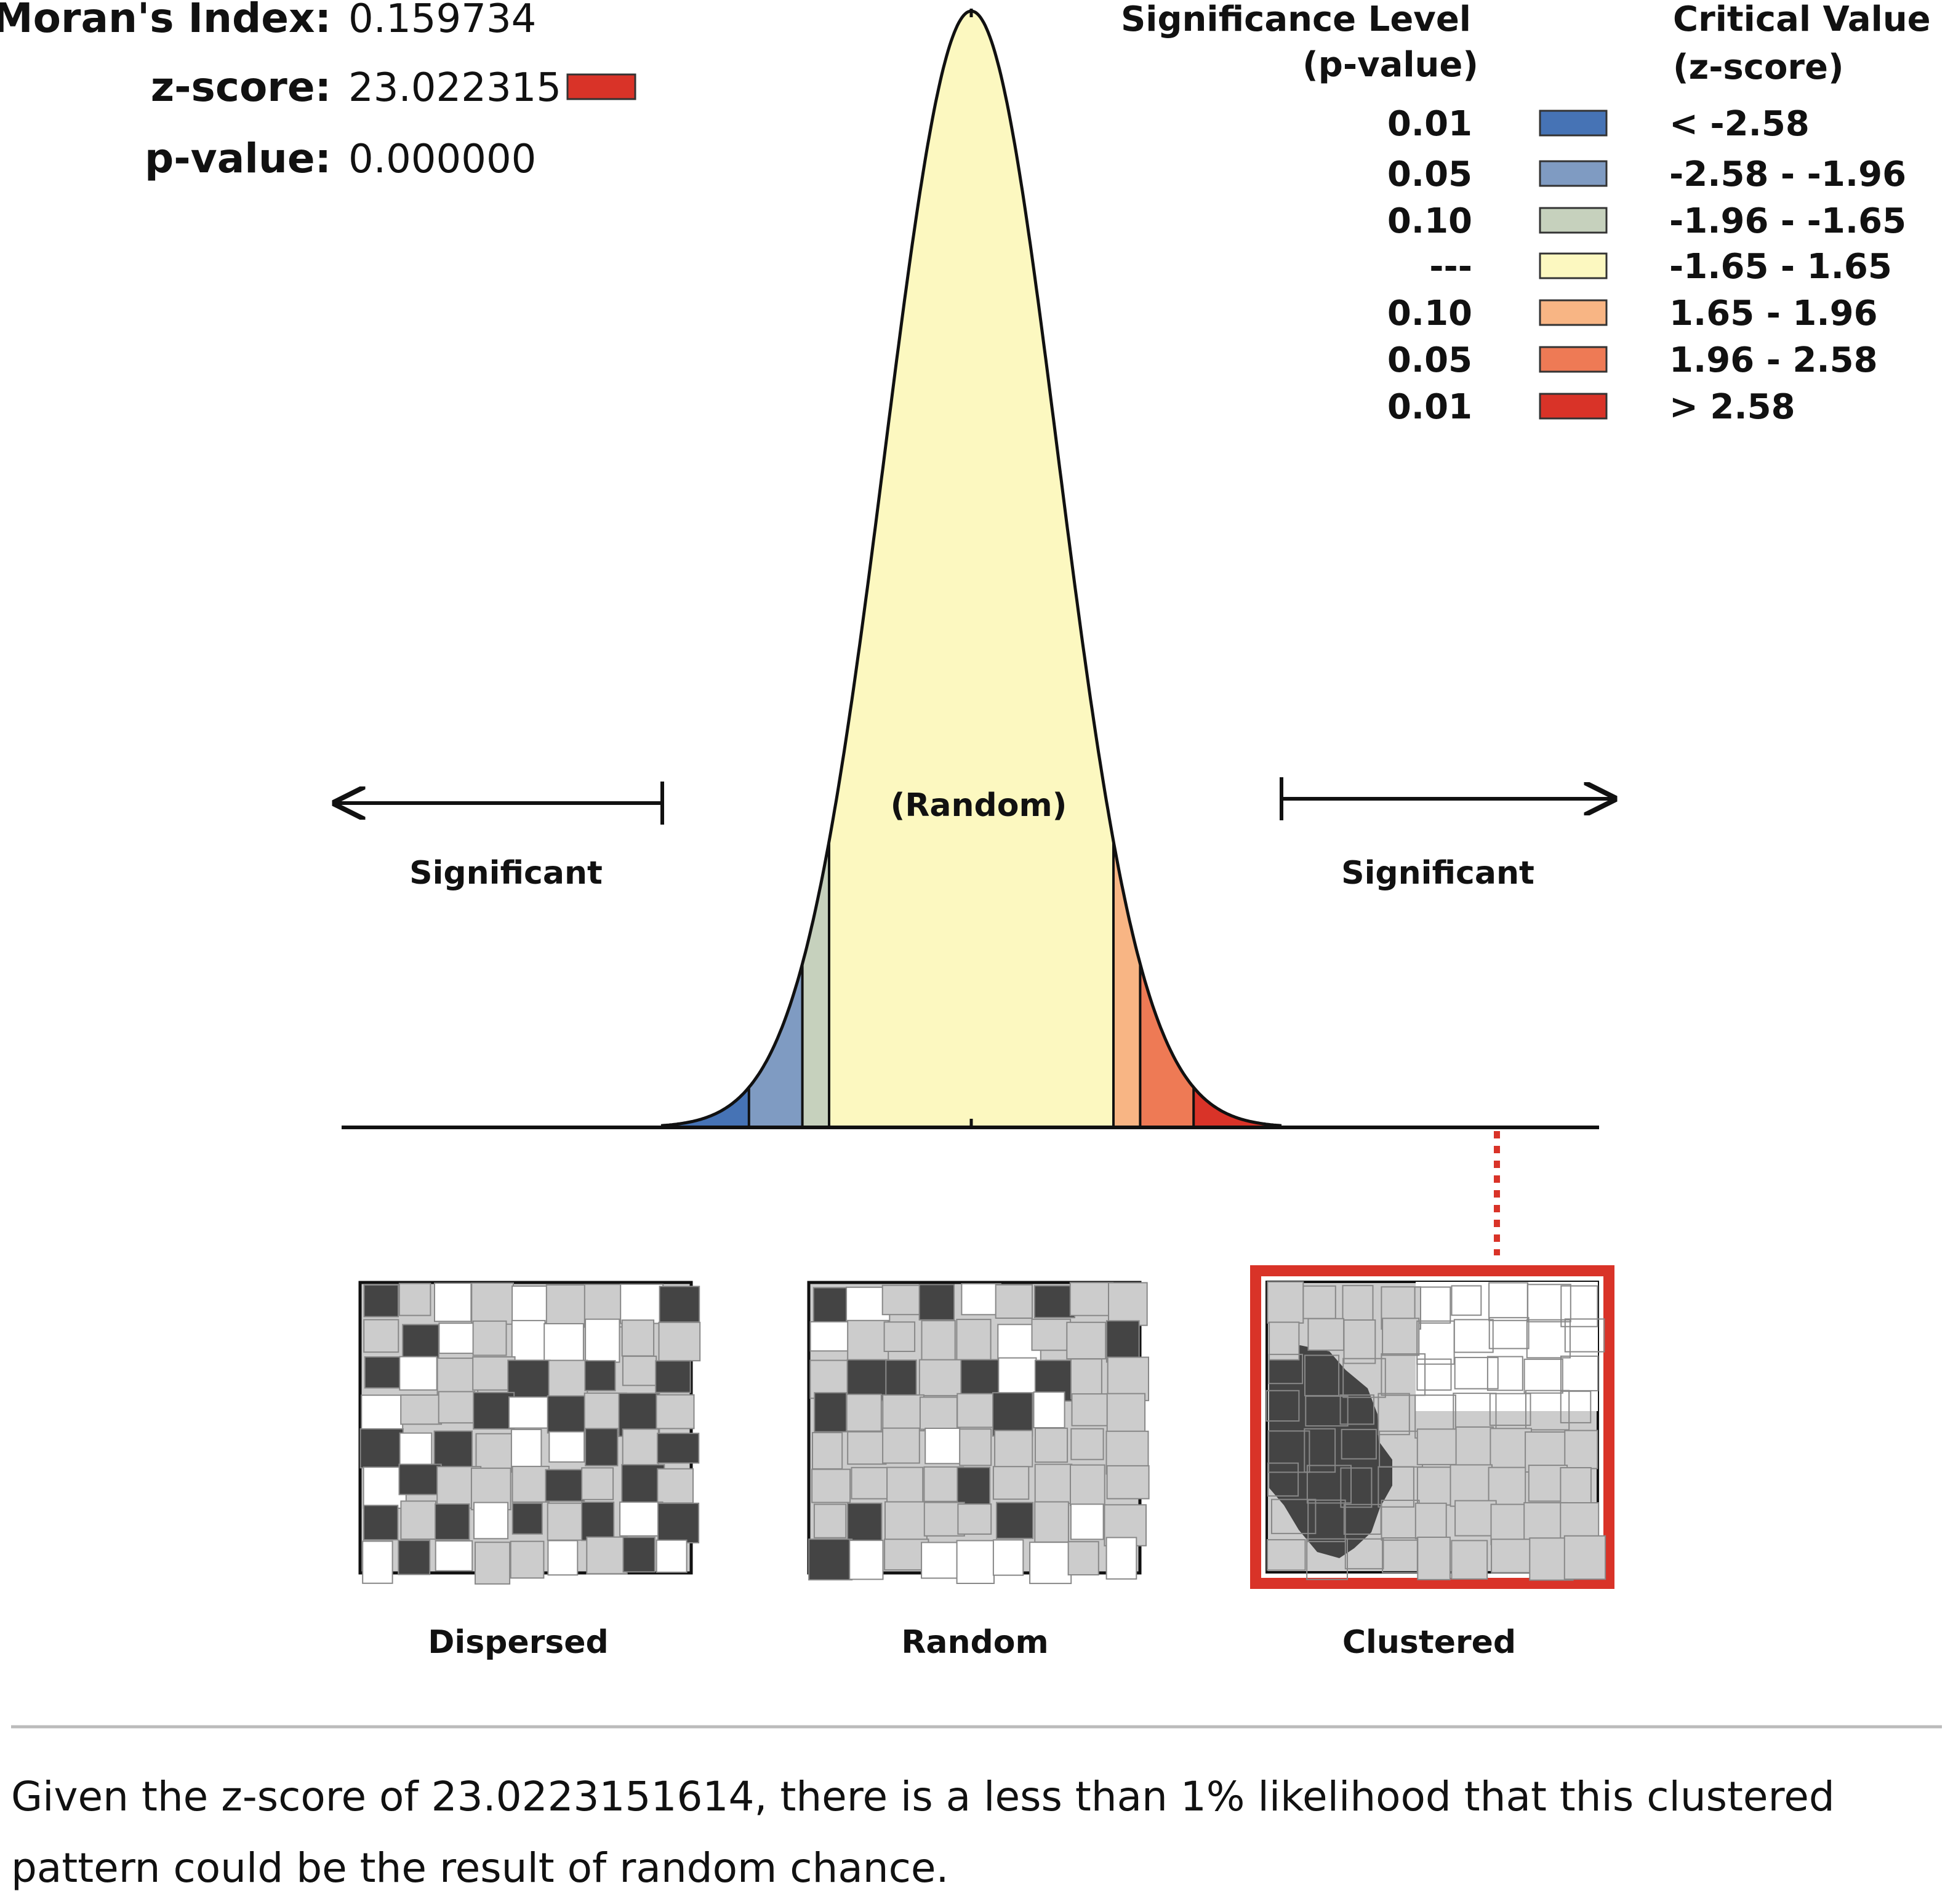  I want to click on dispersed-label: Dispersed, so click(519, 1642).